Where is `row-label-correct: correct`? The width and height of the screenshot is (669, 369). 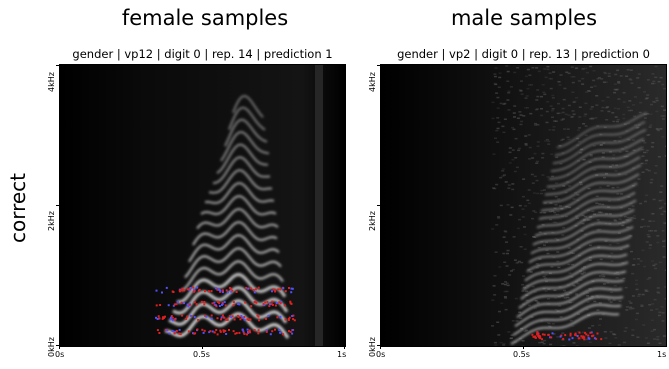
row-label-correct: correct is located at coordinates (18, 208).